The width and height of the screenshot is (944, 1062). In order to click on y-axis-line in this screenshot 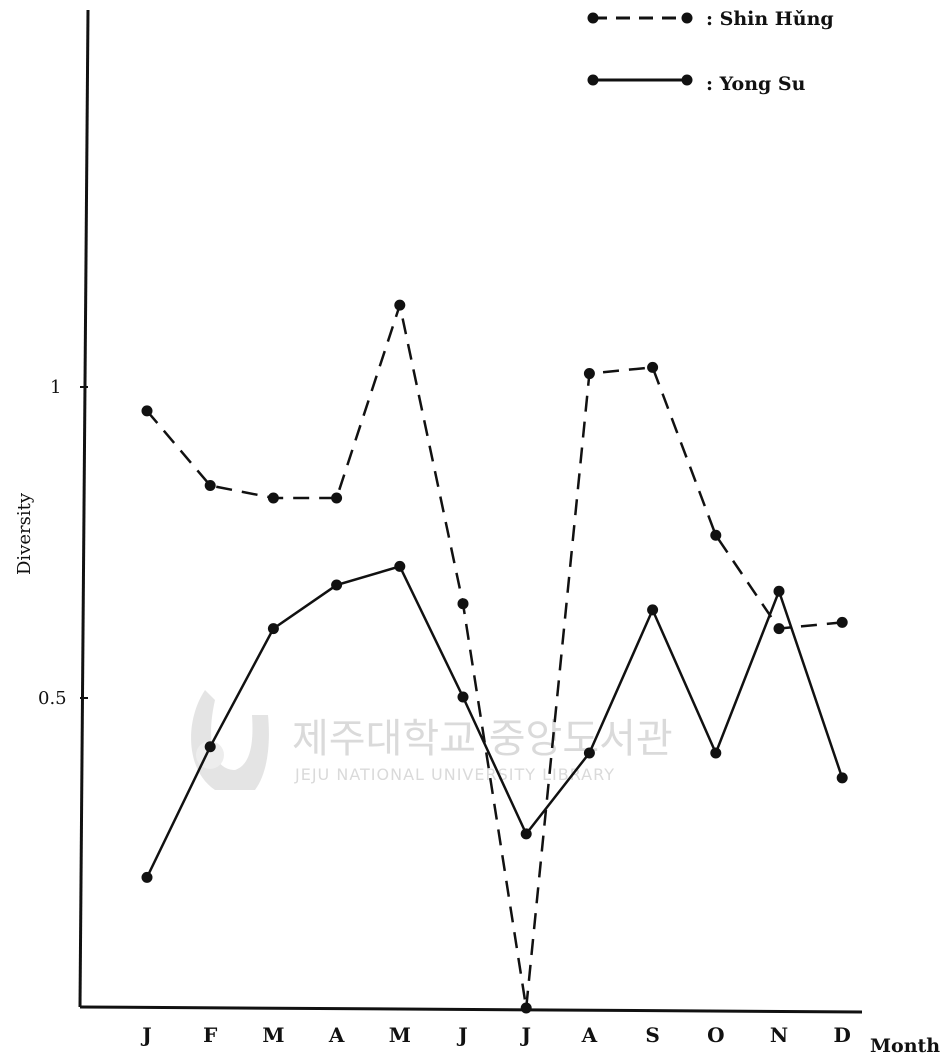, I will do `click(84, 508)`.